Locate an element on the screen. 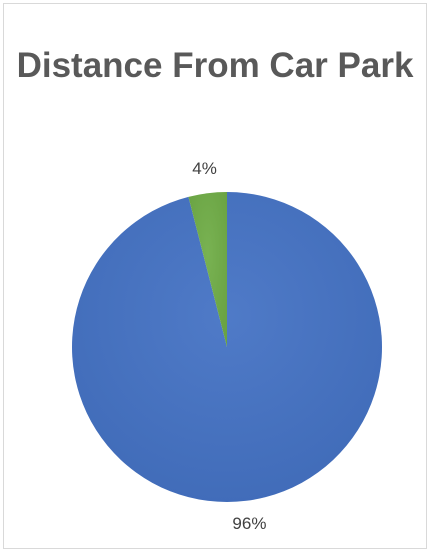  data-label-0: 96% is located at coordinates (249, 523).